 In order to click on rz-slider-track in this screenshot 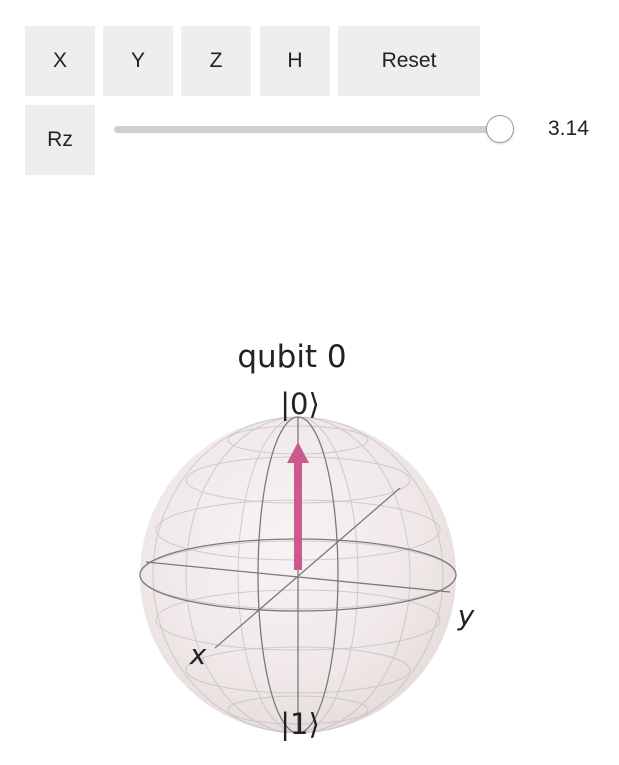, I will do `click(307, 129)`.